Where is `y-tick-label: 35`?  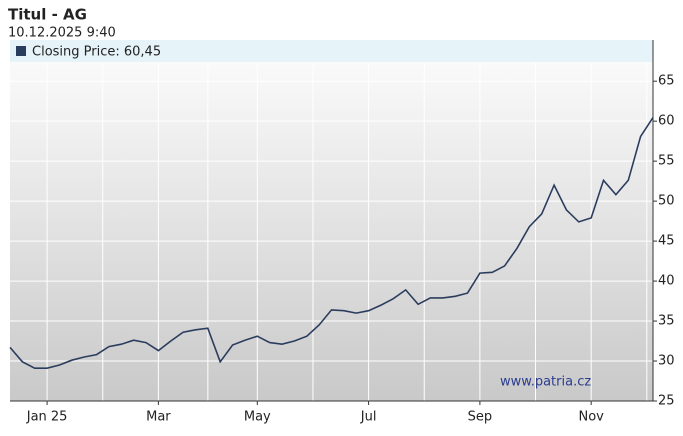 y-tick-label: 35 is located at coordinates (666, 321).